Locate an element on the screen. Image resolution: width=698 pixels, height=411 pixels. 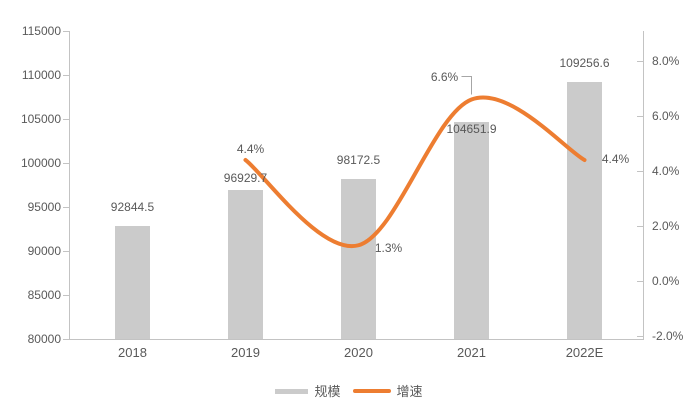
legend-line-swatch is located at coordinates (371, 391).